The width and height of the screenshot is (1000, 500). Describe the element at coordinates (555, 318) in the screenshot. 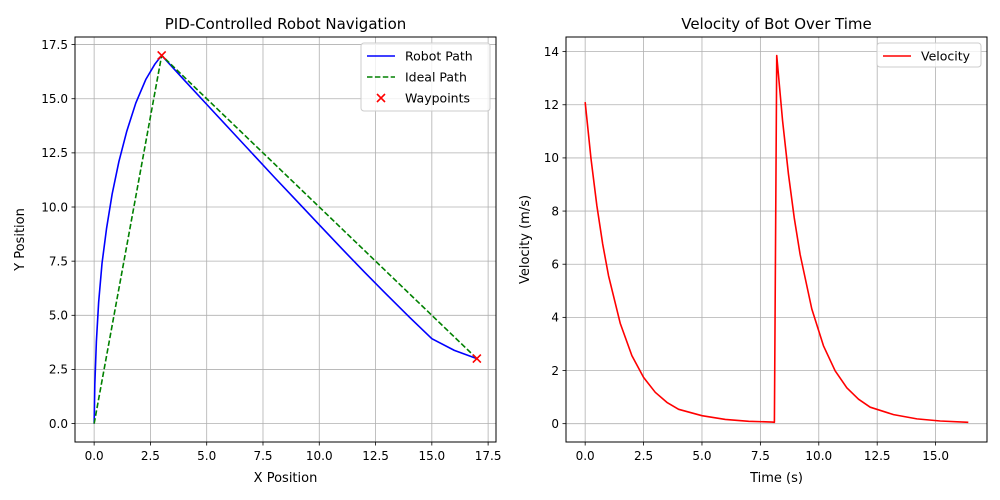

I see `velocity-chart-y-tick-label: 4` at that location.